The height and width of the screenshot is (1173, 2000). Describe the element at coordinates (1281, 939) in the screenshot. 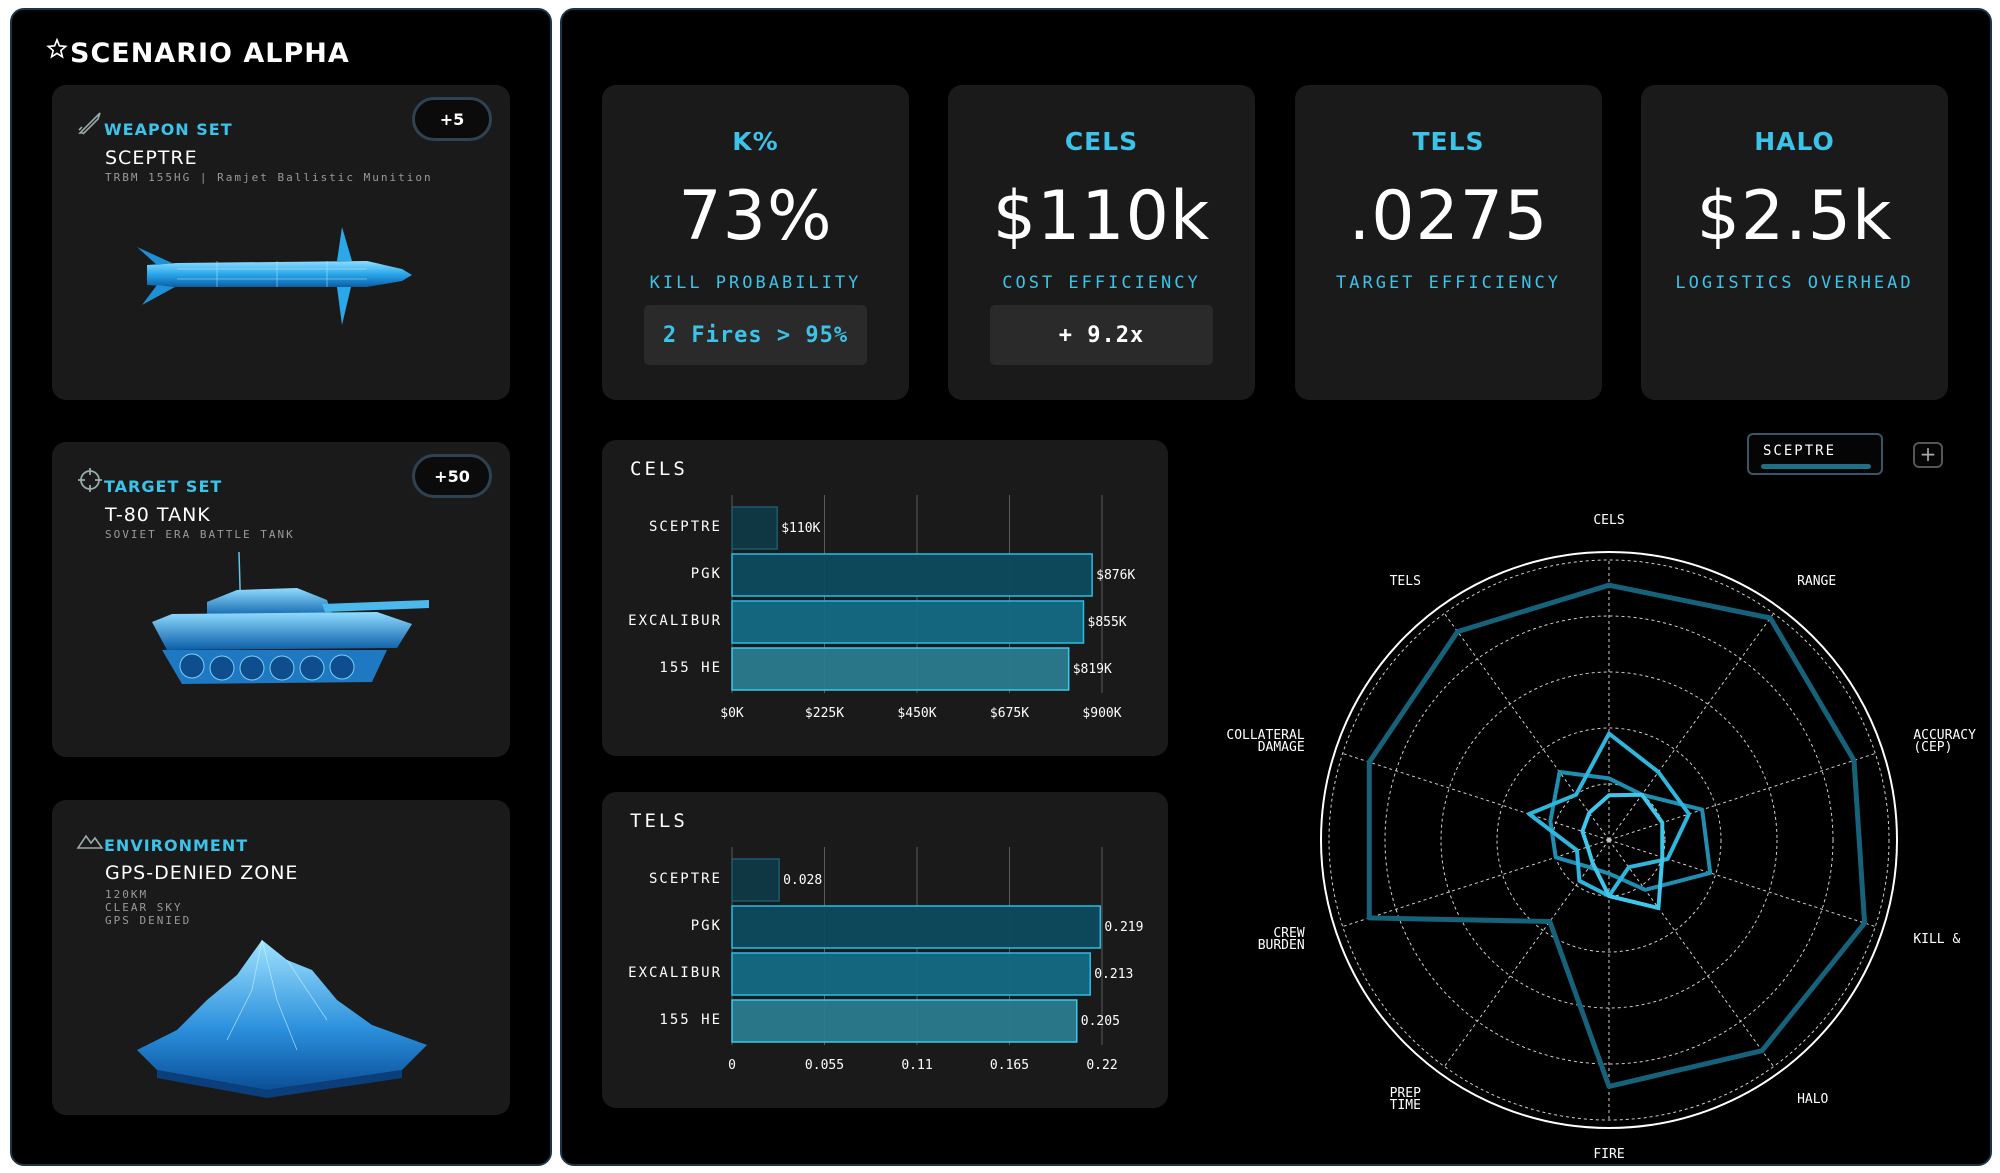

I see `radar-axis-label: CREW BURDEN` at that location.